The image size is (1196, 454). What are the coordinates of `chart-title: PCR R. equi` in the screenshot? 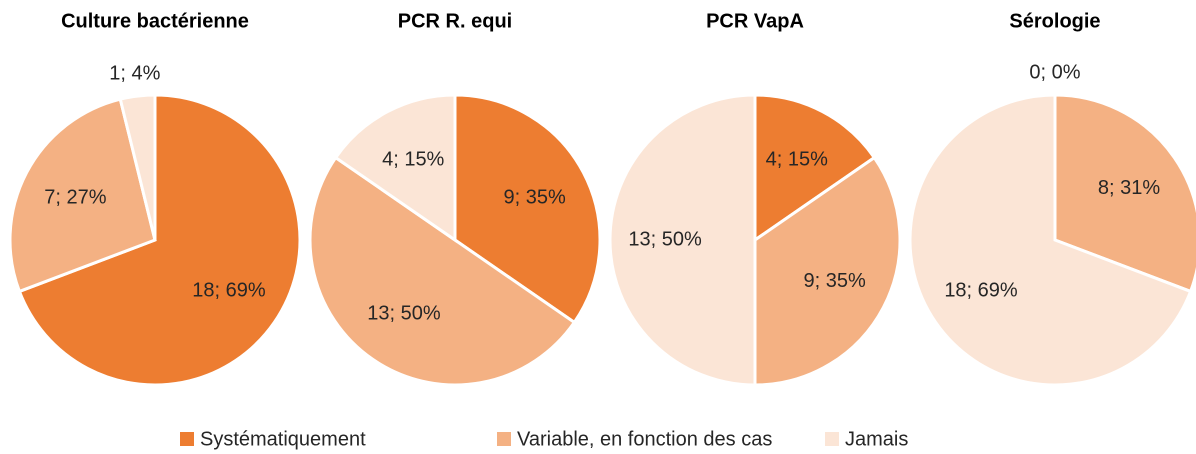 It's located at (455, 21).